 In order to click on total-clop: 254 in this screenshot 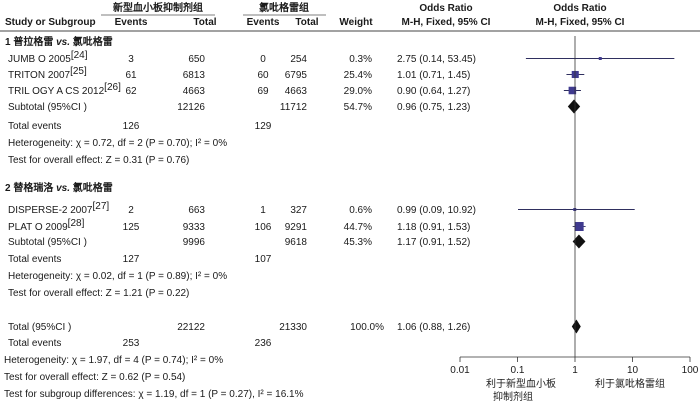, I will do `click(298, 59)`.